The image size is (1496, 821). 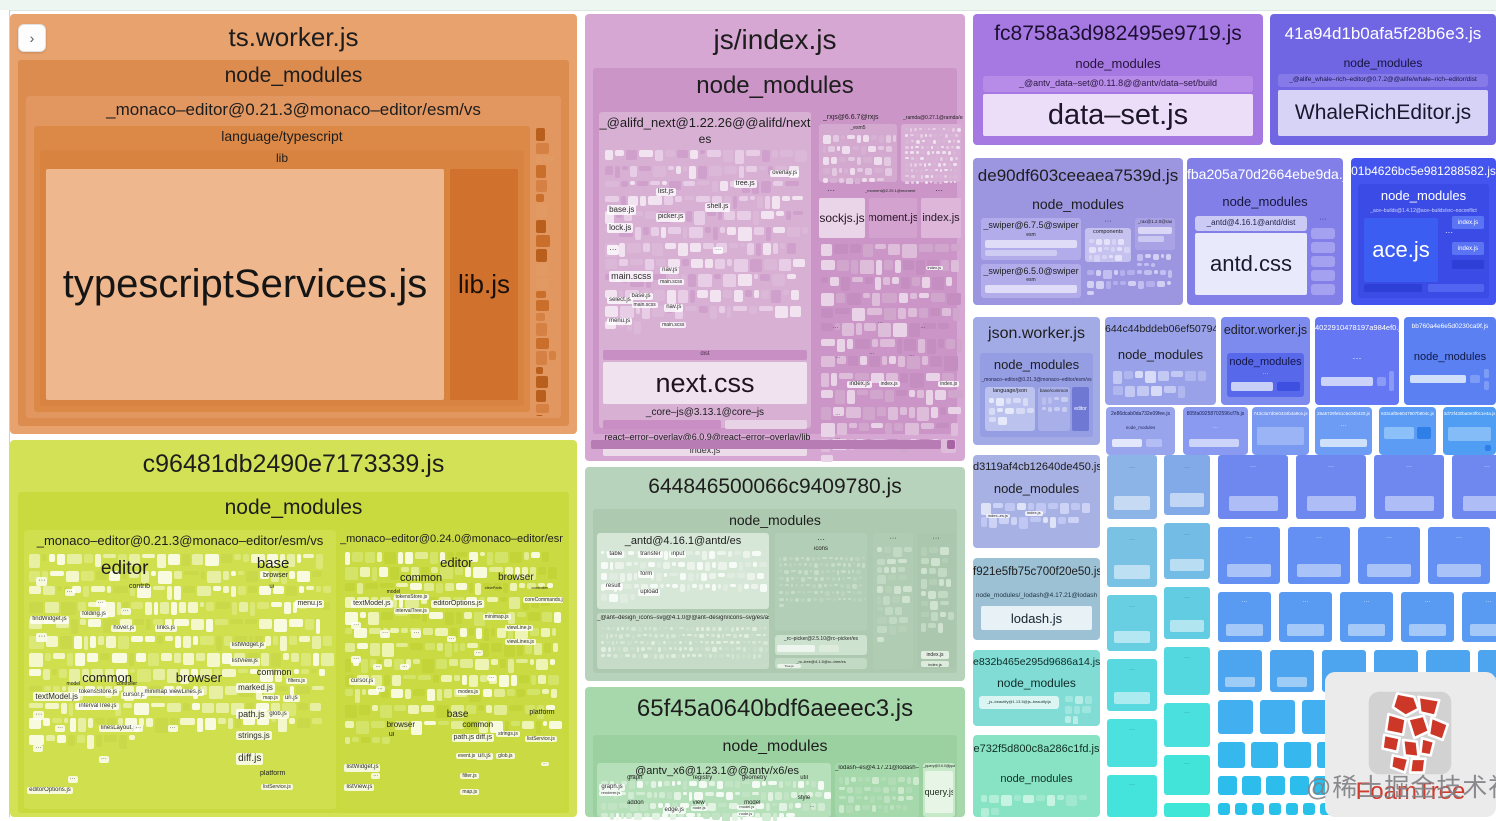 What do you see at coordinates (421, 578) in the screenshot?
I see `module-label-cell: common` at bounding box center [421, 578].